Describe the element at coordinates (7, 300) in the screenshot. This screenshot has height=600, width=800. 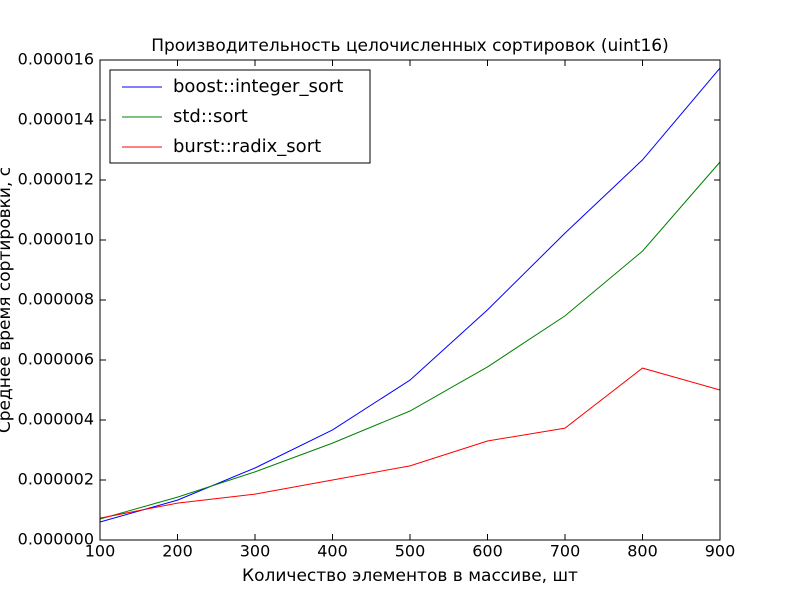
I see `y-axis-label: Среднее время сортировки, с` at that location.